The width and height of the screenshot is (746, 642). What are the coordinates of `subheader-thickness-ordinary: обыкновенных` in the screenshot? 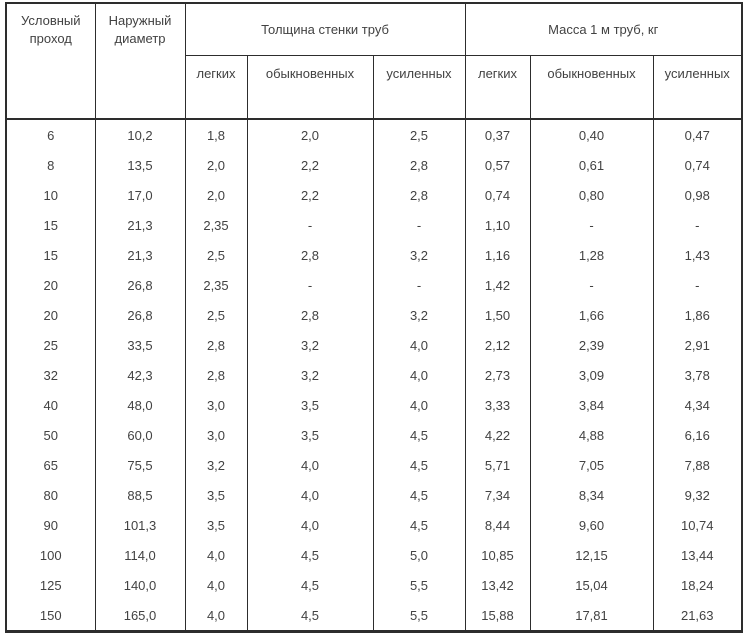 It's located at (310, 87).